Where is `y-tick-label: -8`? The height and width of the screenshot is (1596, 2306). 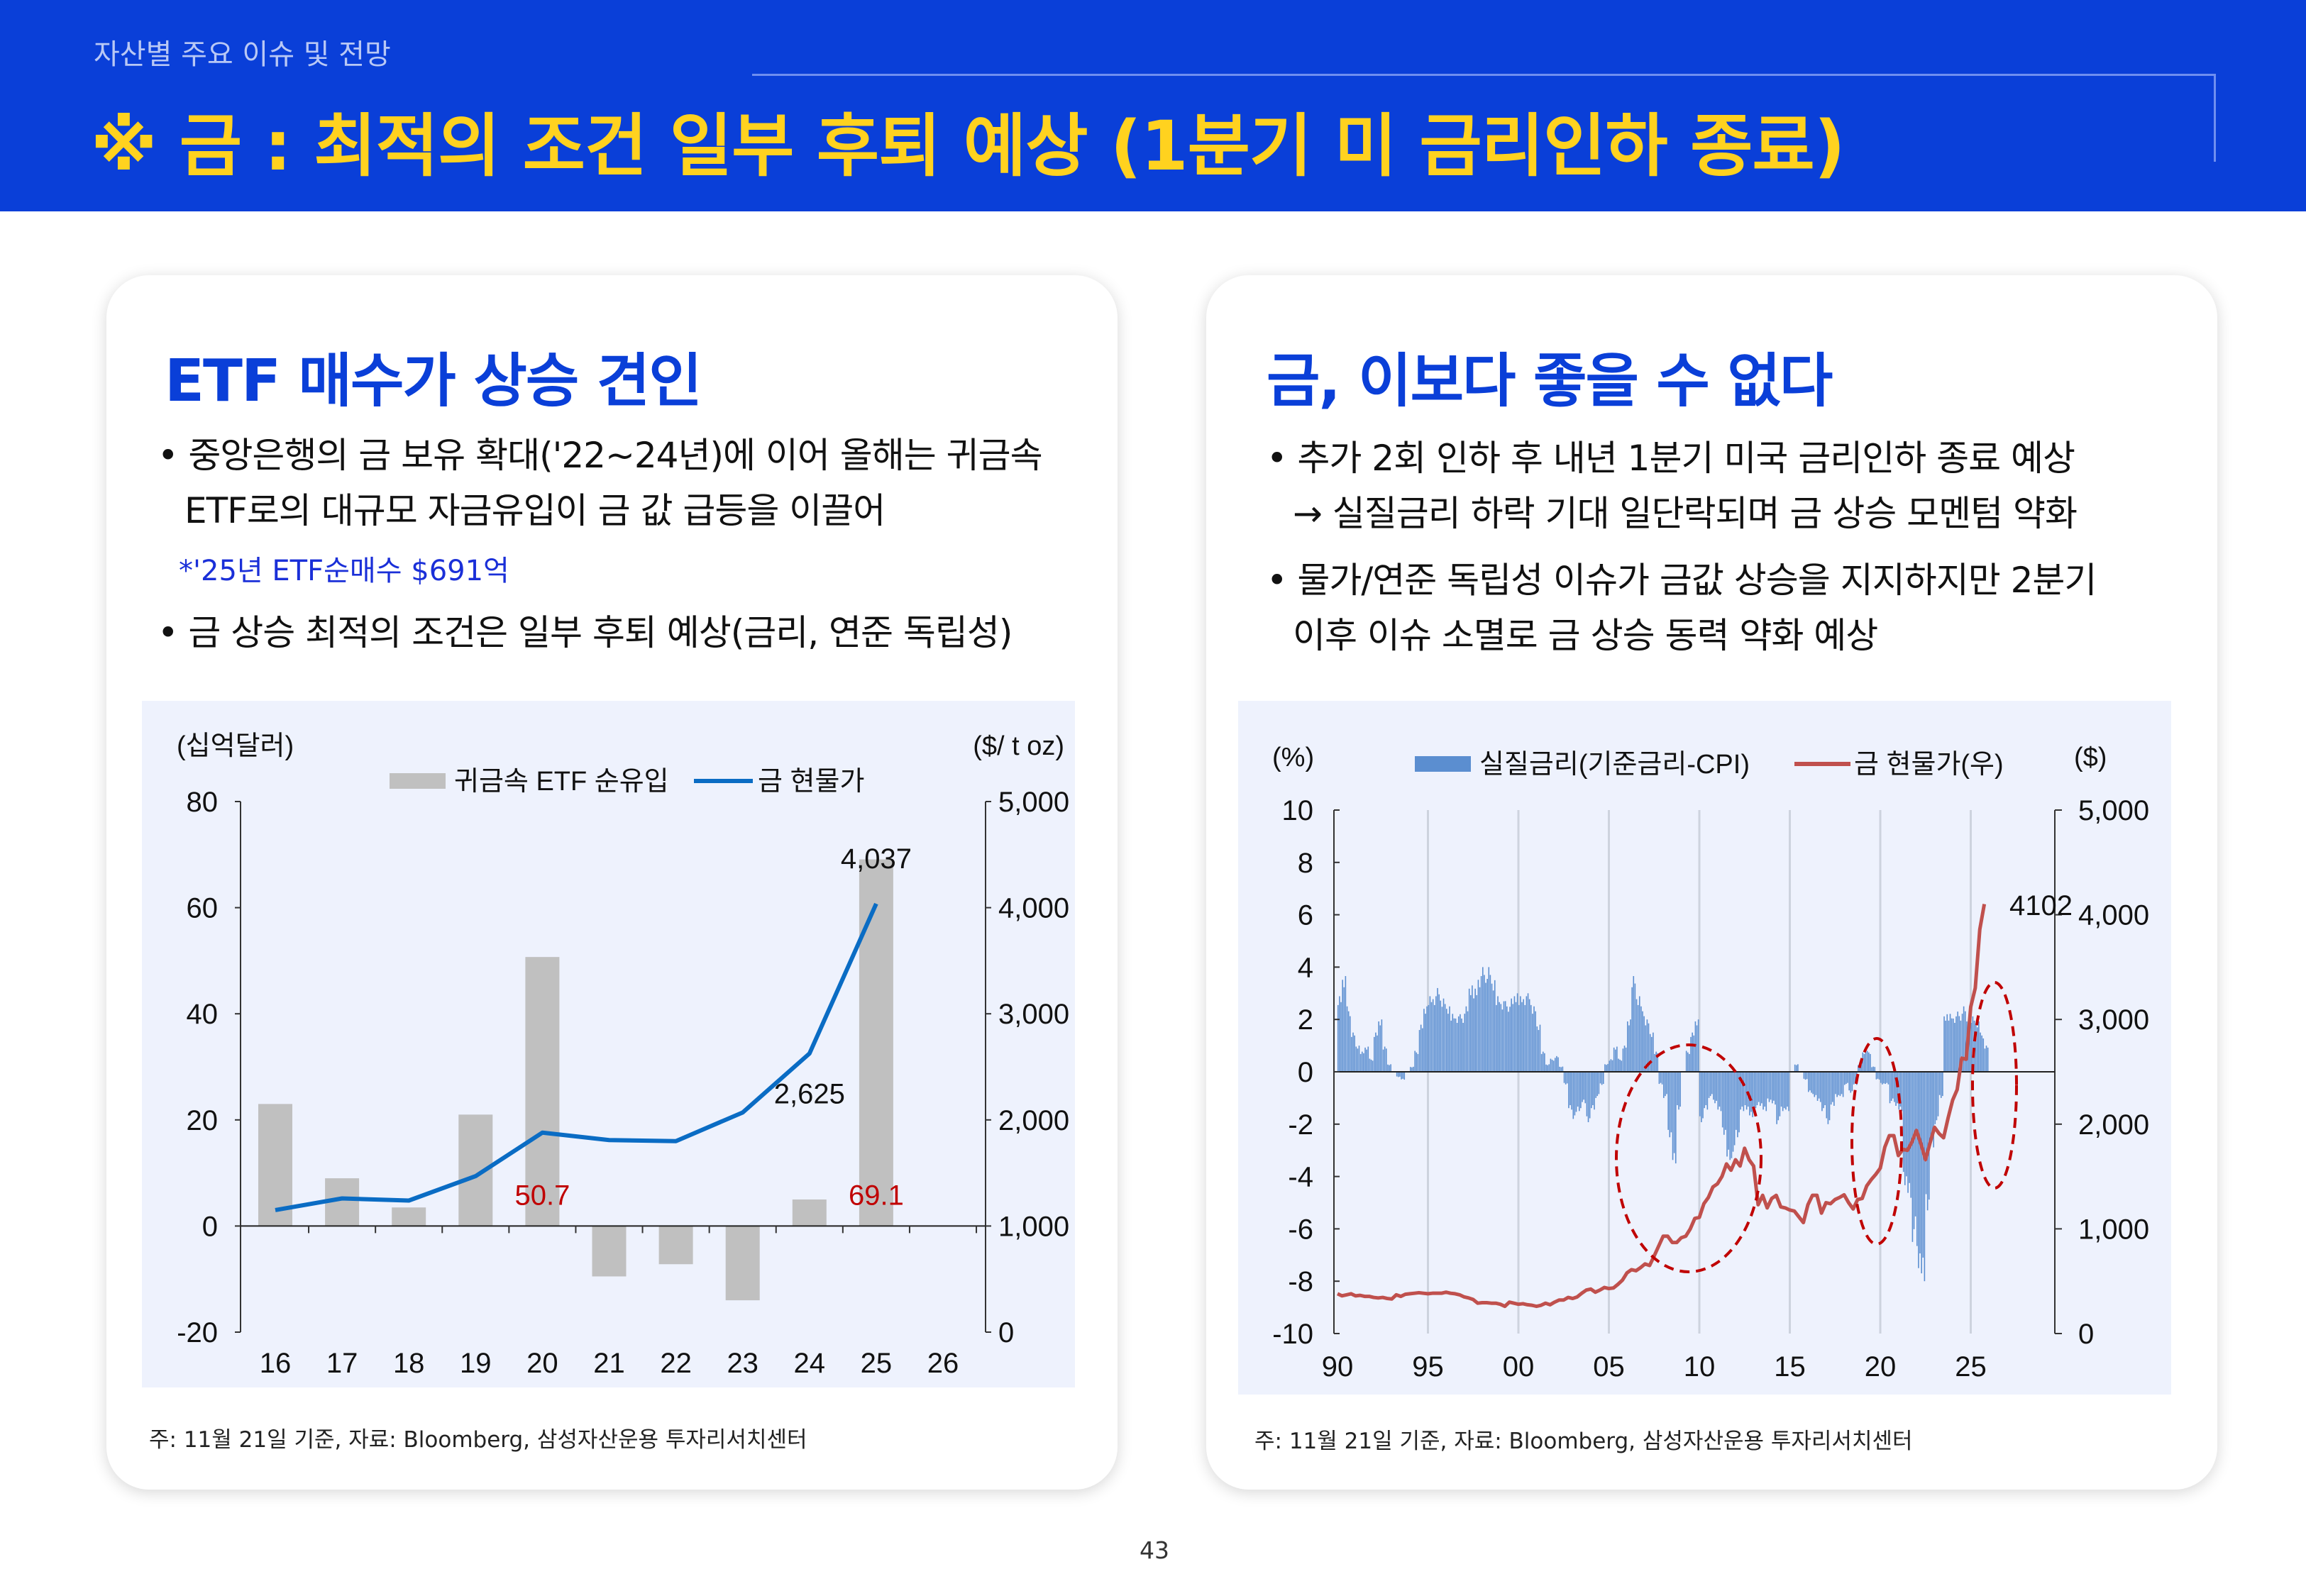 y-tick-label: -8 is located at coordinates (1300, 1281).